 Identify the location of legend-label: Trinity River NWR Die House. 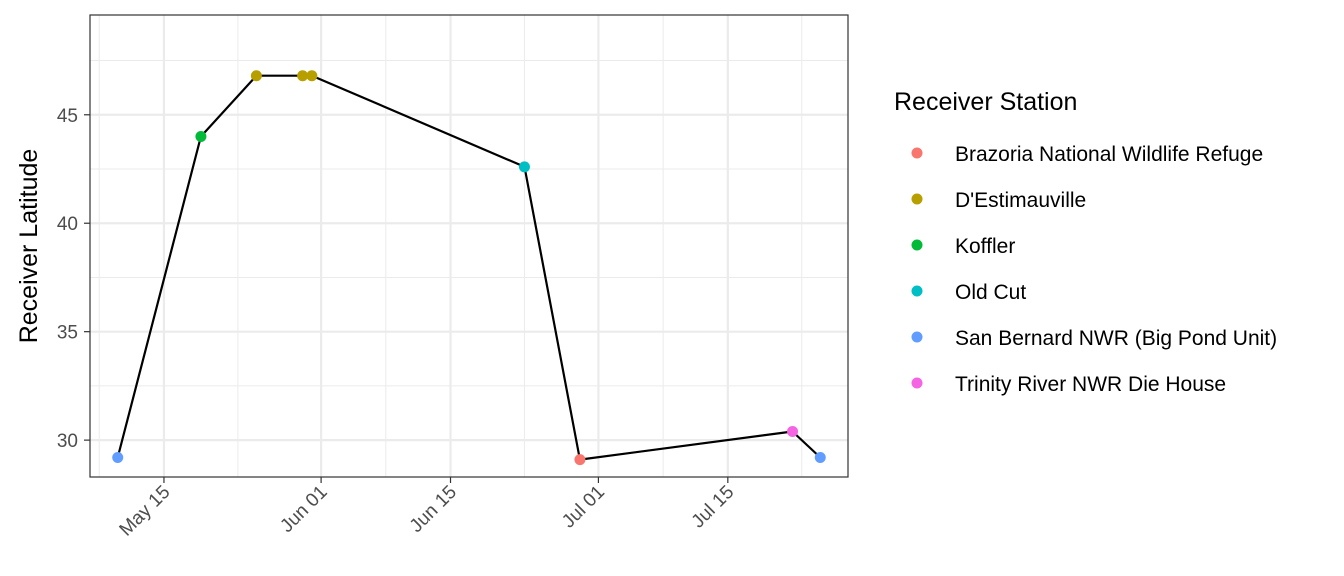
(1090, 384).